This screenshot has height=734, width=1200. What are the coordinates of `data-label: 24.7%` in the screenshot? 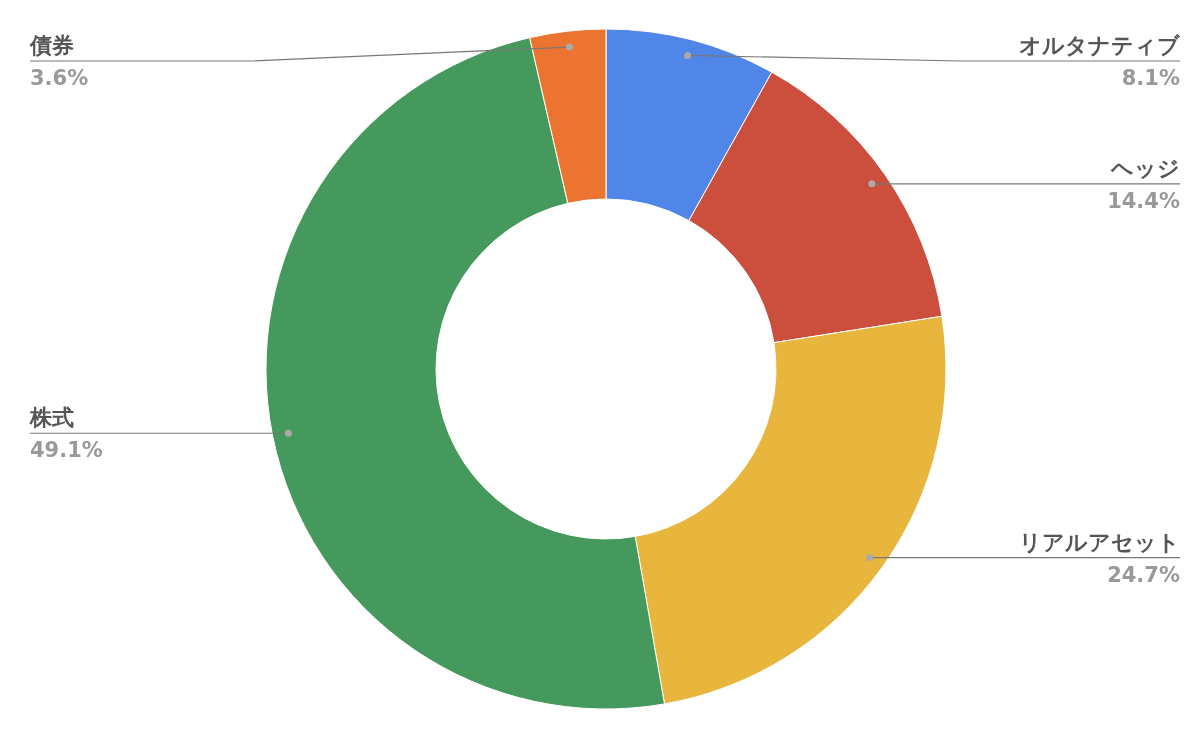 It's located at (1143, 574).